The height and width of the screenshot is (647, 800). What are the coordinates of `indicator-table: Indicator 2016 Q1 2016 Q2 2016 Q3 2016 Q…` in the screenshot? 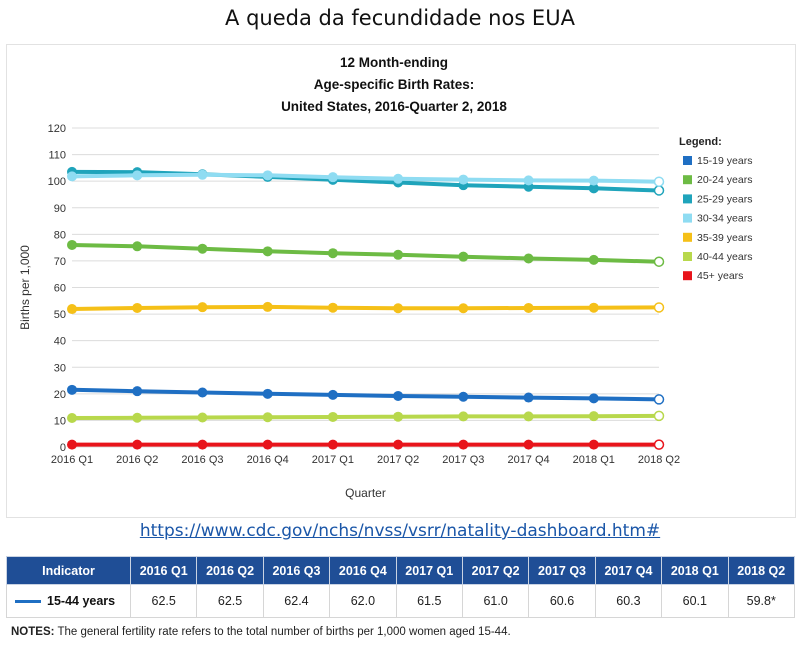 It's located at (401, 587).